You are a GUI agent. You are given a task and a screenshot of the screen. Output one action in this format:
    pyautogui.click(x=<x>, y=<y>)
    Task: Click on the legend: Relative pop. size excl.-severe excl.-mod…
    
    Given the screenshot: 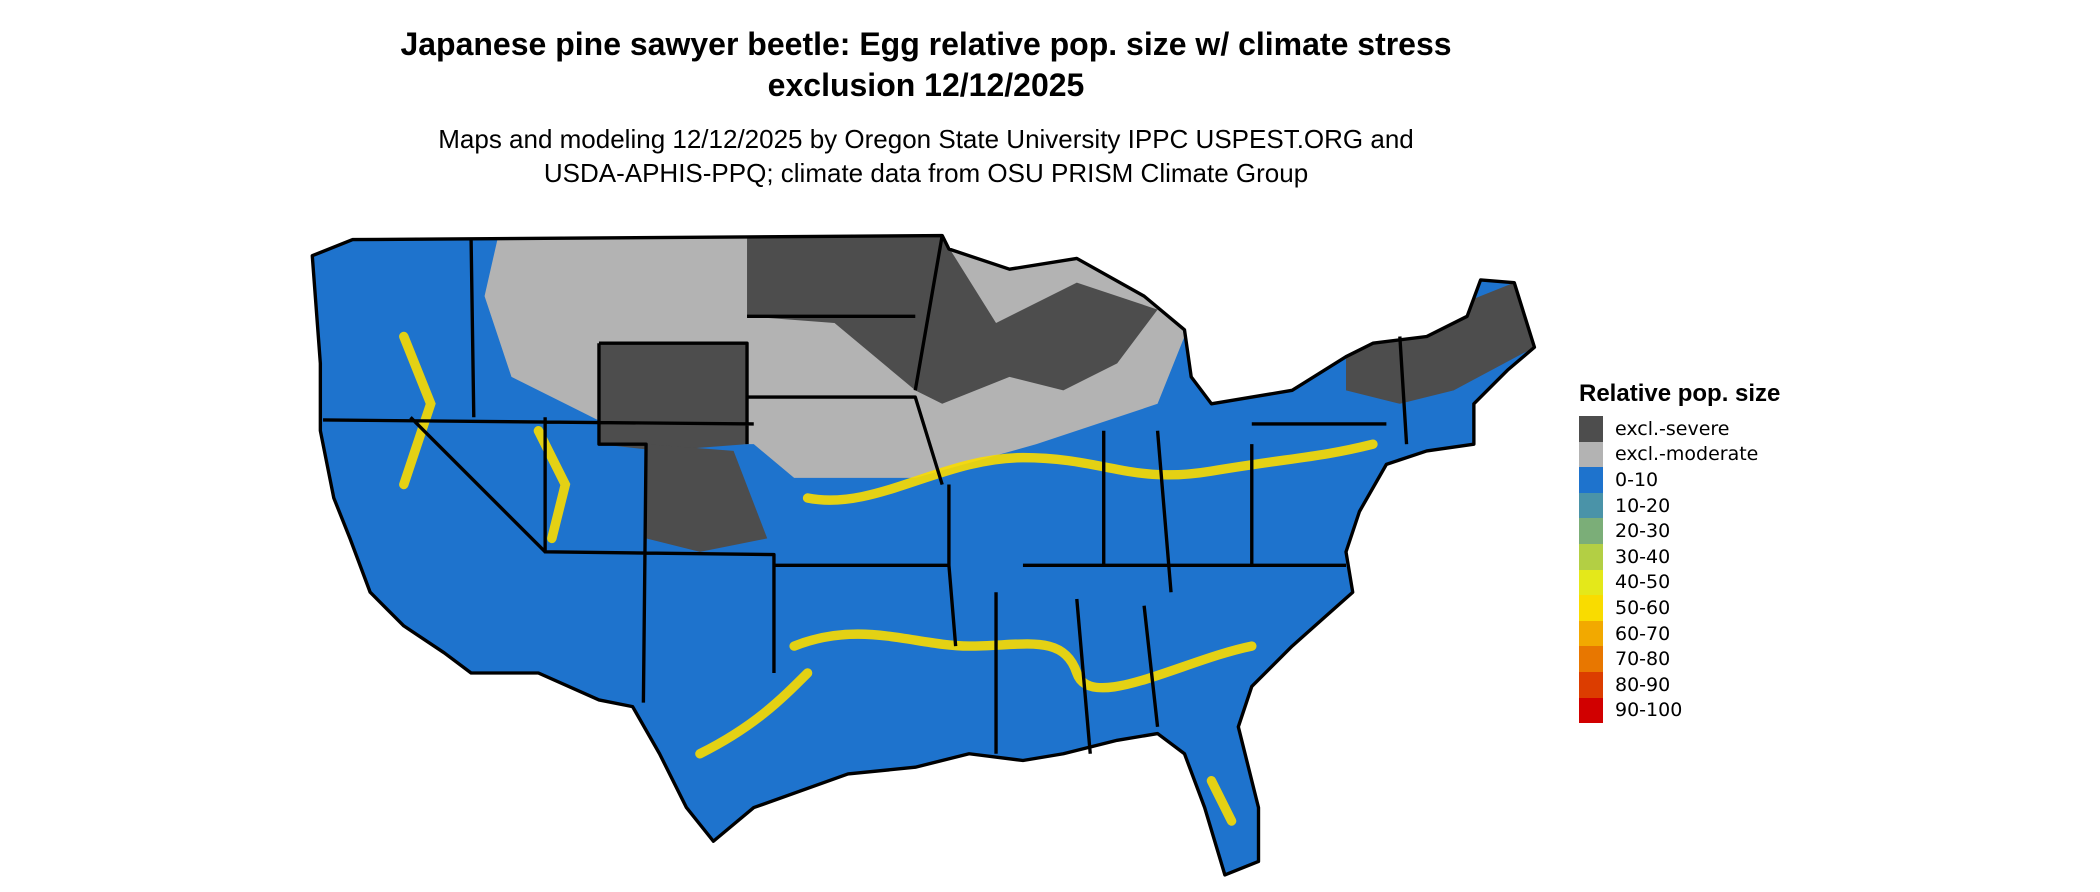 What is the action you would take?
    pyautogui.click(x=1680, y=552)
    